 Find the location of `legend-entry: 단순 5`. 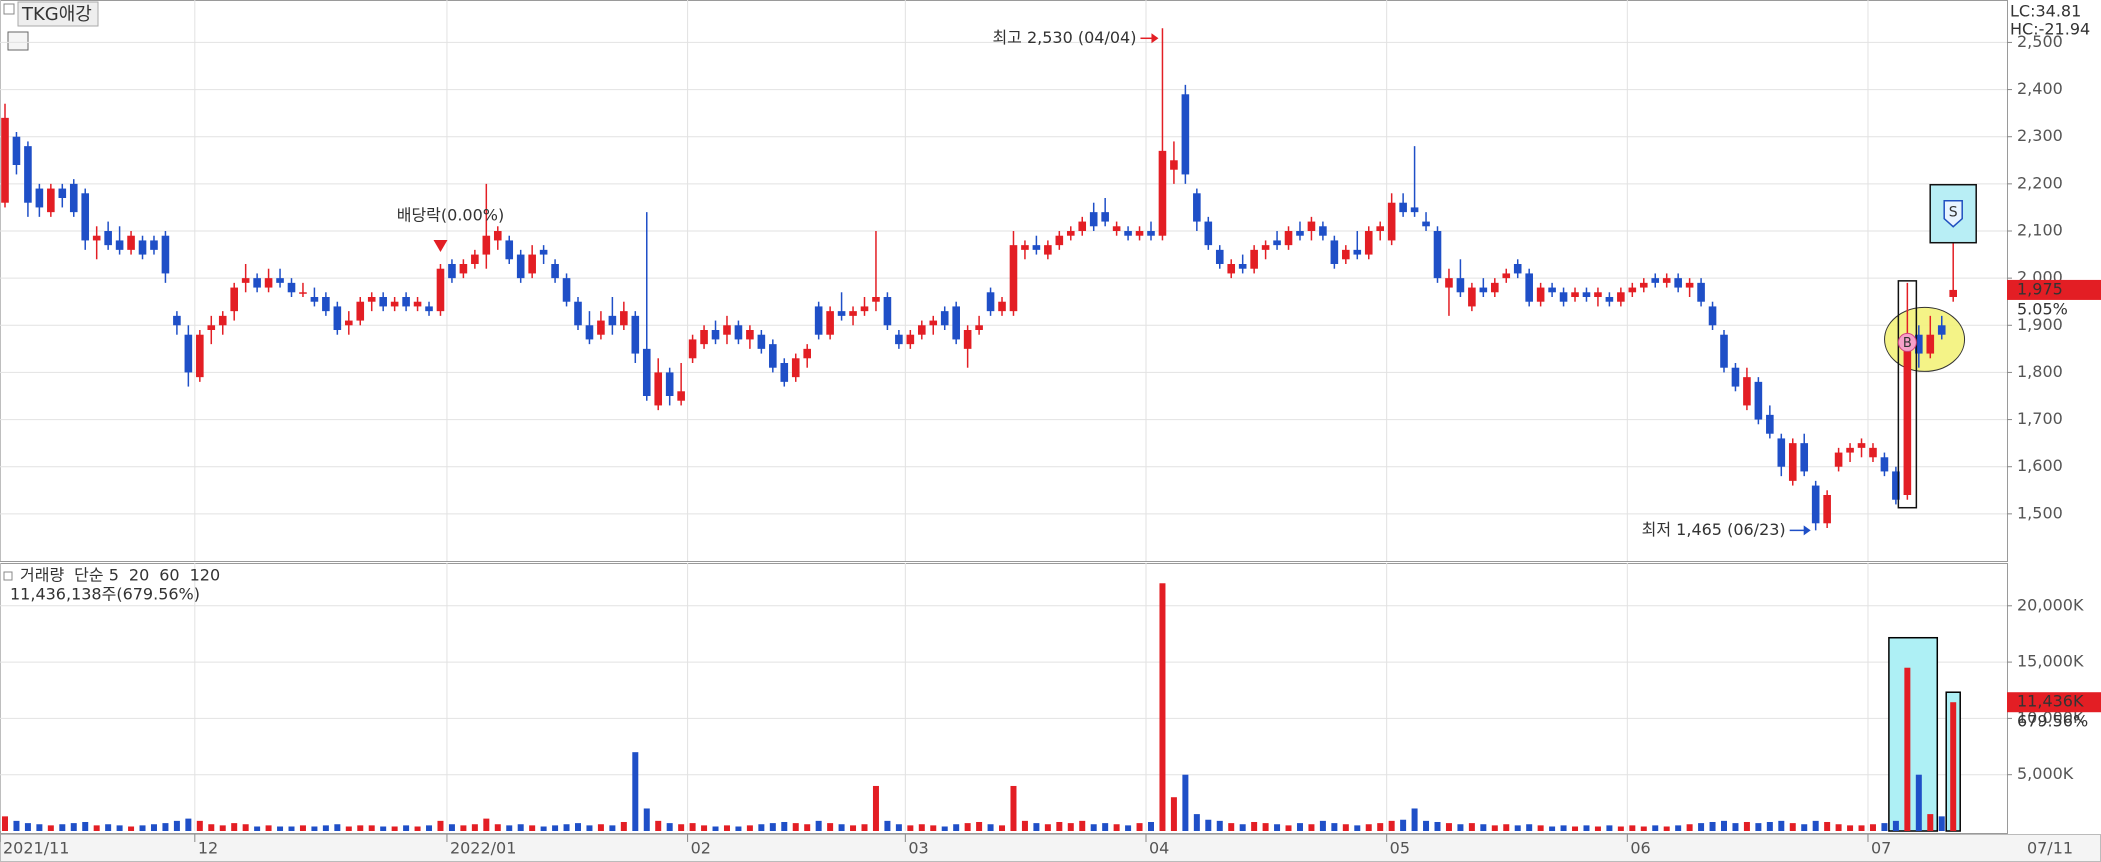

legend-entry: 단순 5 is located at coordinates (96, 575).